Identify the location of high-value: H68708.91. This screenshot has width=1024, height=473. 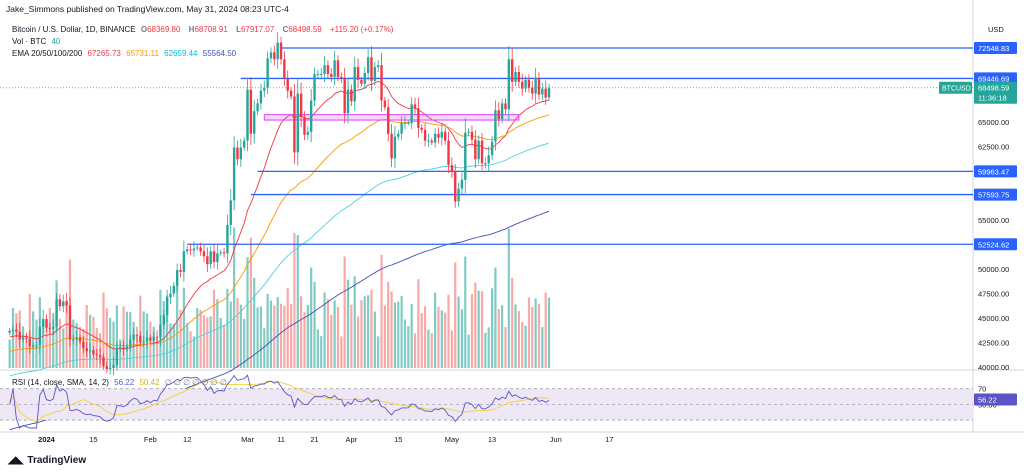
(208, 29).